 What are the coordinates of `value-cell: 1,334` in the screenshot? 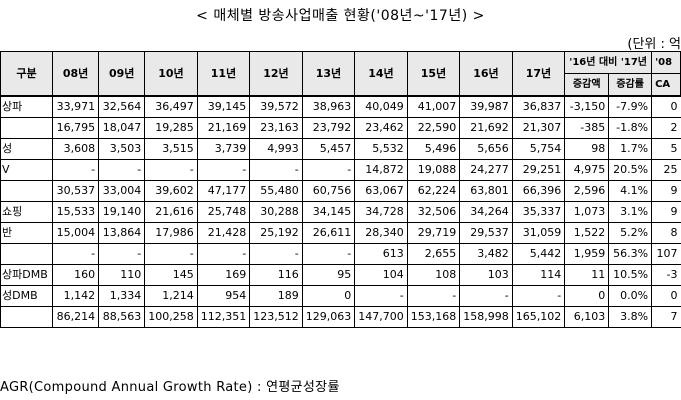 It's located at (122, 296).